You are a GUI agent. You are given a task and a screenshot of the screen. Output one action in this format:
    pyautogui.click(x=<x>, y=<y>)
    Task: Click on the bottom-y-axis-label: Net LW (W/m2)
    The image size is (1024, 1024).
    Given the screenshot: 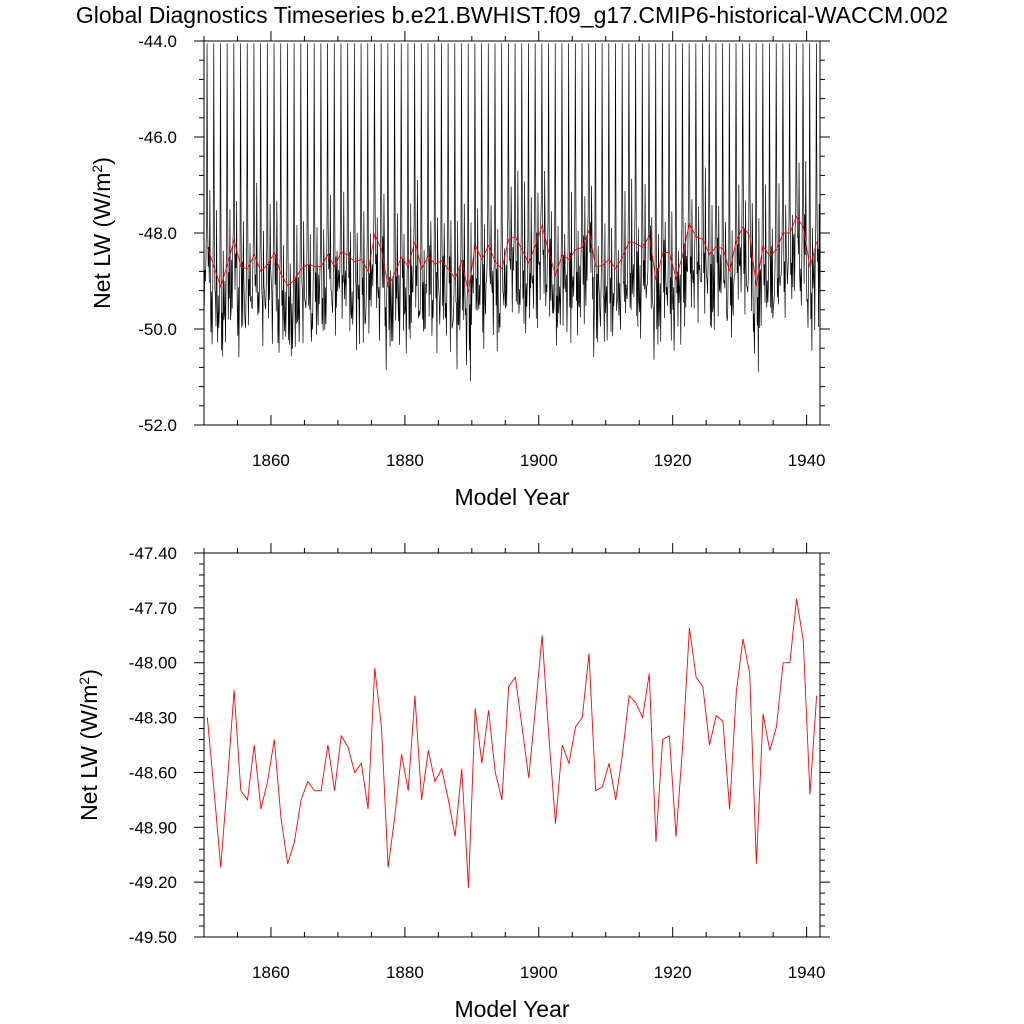 What is the action you would take?
    pyautogui.click(x=89, y=745)
    